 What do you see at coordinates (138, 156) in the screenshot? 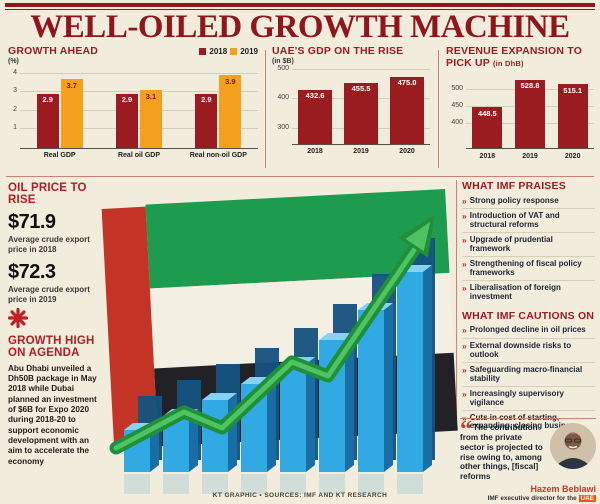
I see `category-label: Real oil GDP` at bounding box center [138, 156].